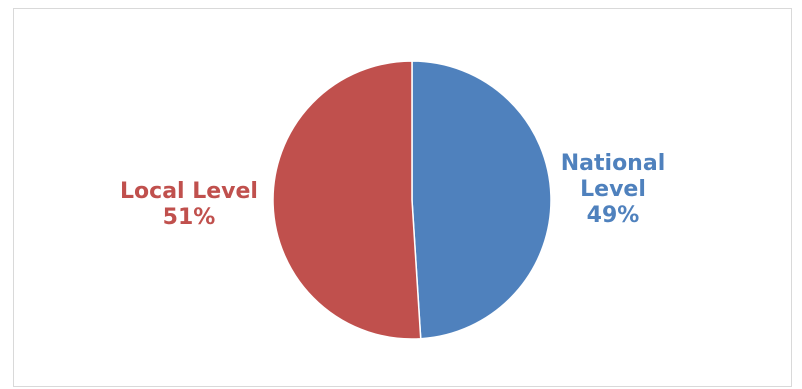  What do you see at coordinates (189, 191) in the screenshot?
I see `data-label-local-level-name: Local Level` at bounding box center [189, 191].